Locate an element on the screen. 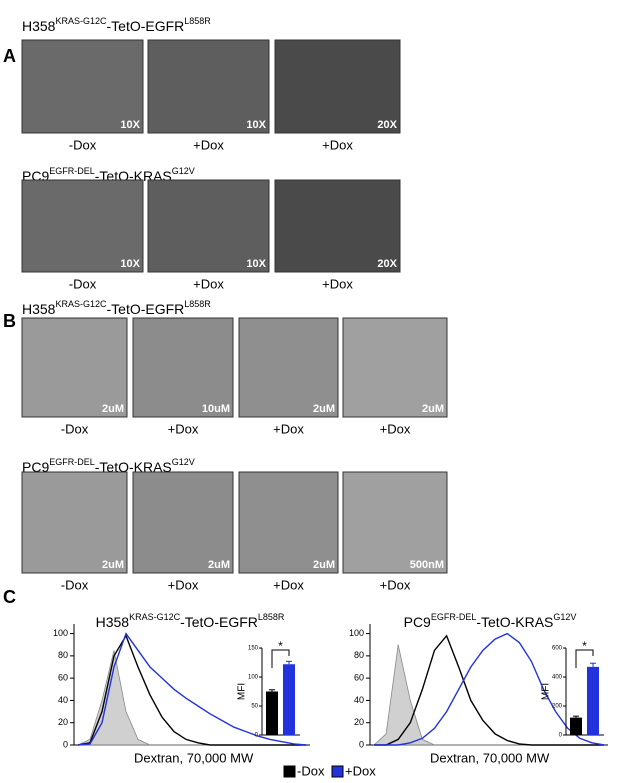 This screenshot has height=783, width=617. y-tick-label: 600 is located at coordinates (557, 649).